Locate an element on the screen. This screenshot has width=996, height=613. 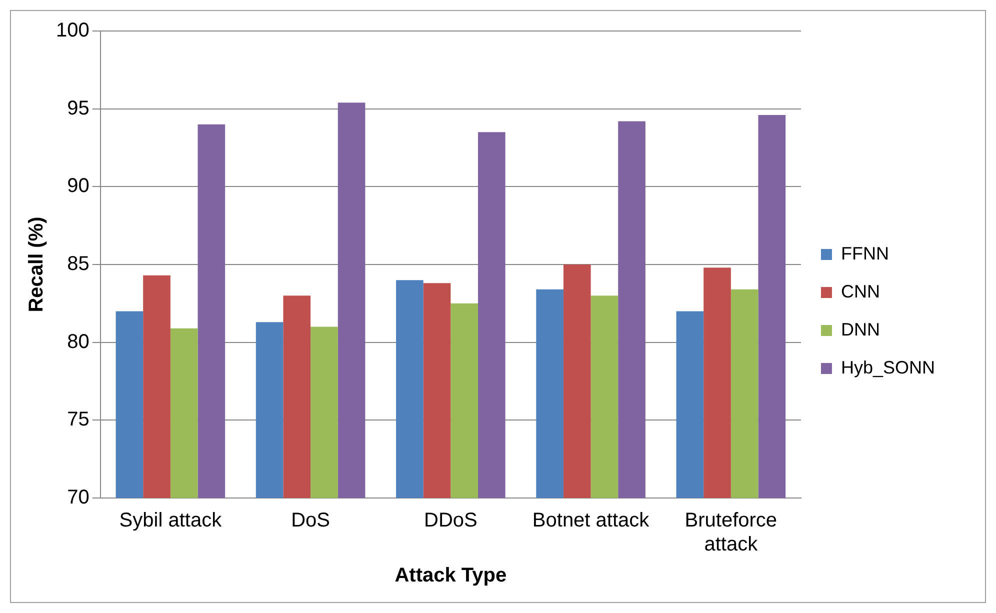
y-tick-label: 85 is located at coordinates (78, 264).